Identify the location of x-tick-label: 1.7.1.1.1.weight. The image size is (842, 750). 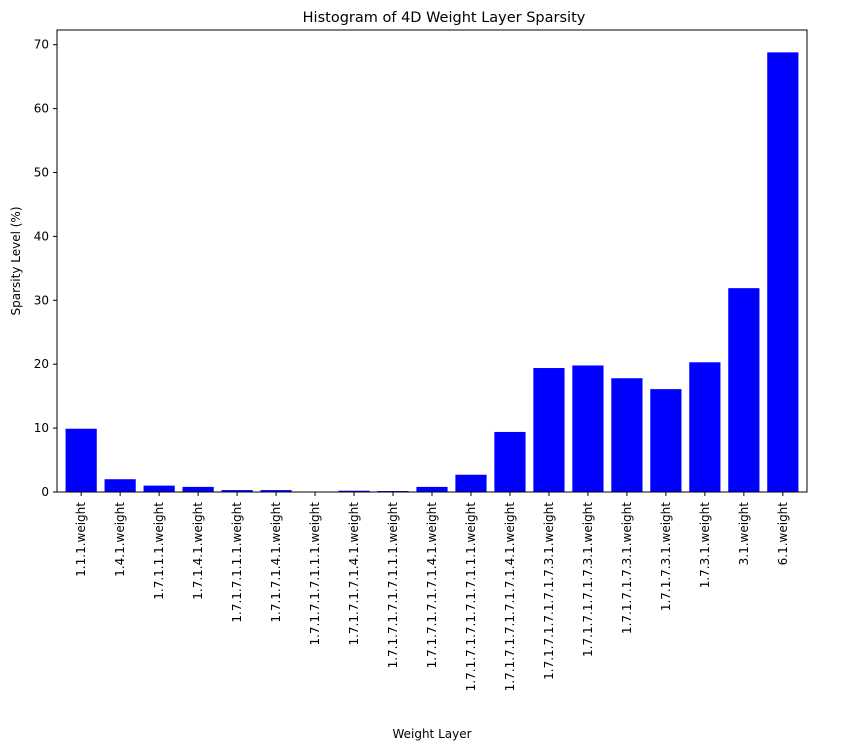
(159, 551).